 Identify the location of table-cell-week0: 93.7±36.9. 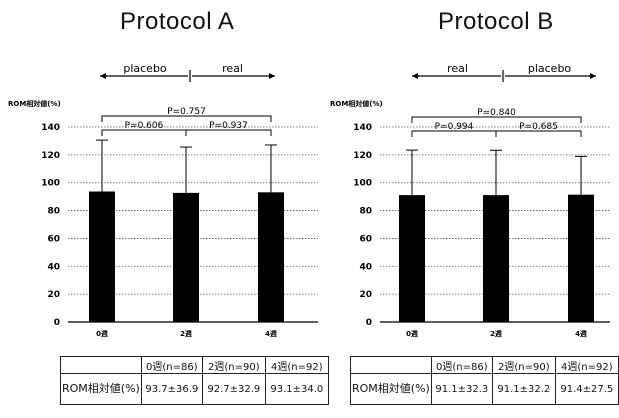
(171, 389).